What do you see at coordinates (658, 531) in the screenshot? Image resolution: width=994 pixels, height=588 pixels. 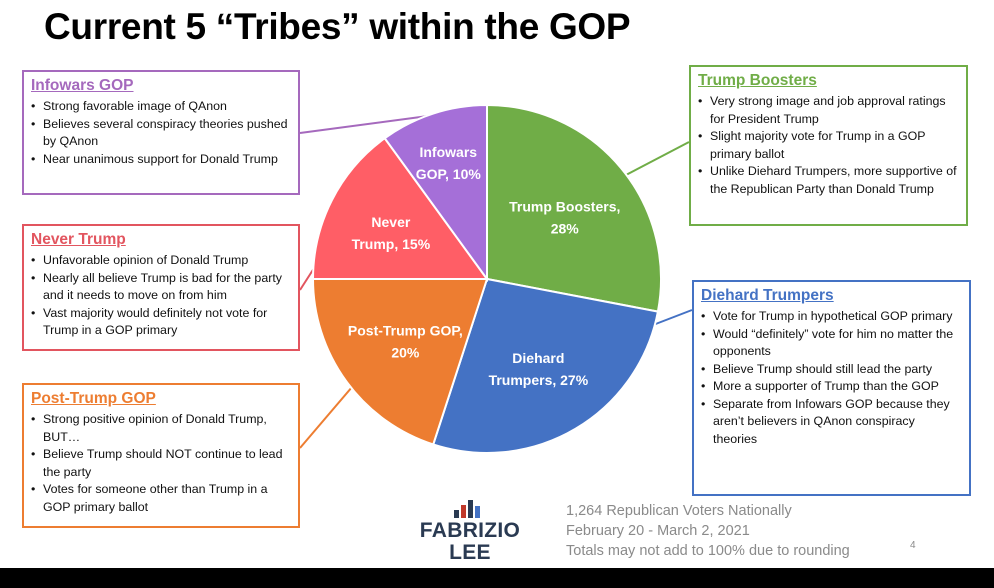 I see `footnote-dates: February 20 - March 2, 2021` at bounding box center [658, 531].